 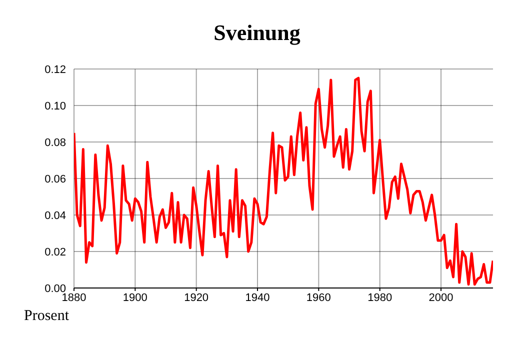 I want to click on x-tick-label: 1920, so click(x=196, y=298).